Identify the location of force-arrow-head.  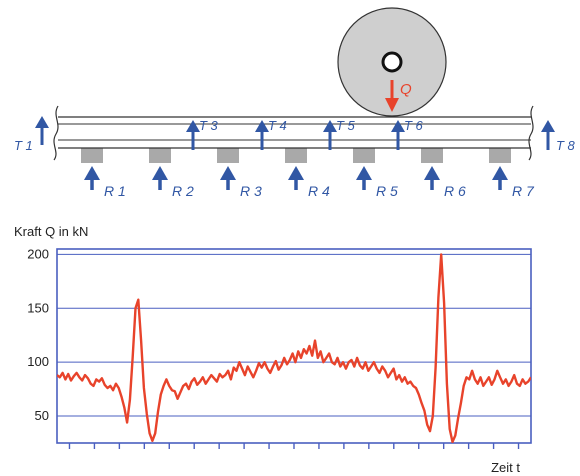
(392, 105).